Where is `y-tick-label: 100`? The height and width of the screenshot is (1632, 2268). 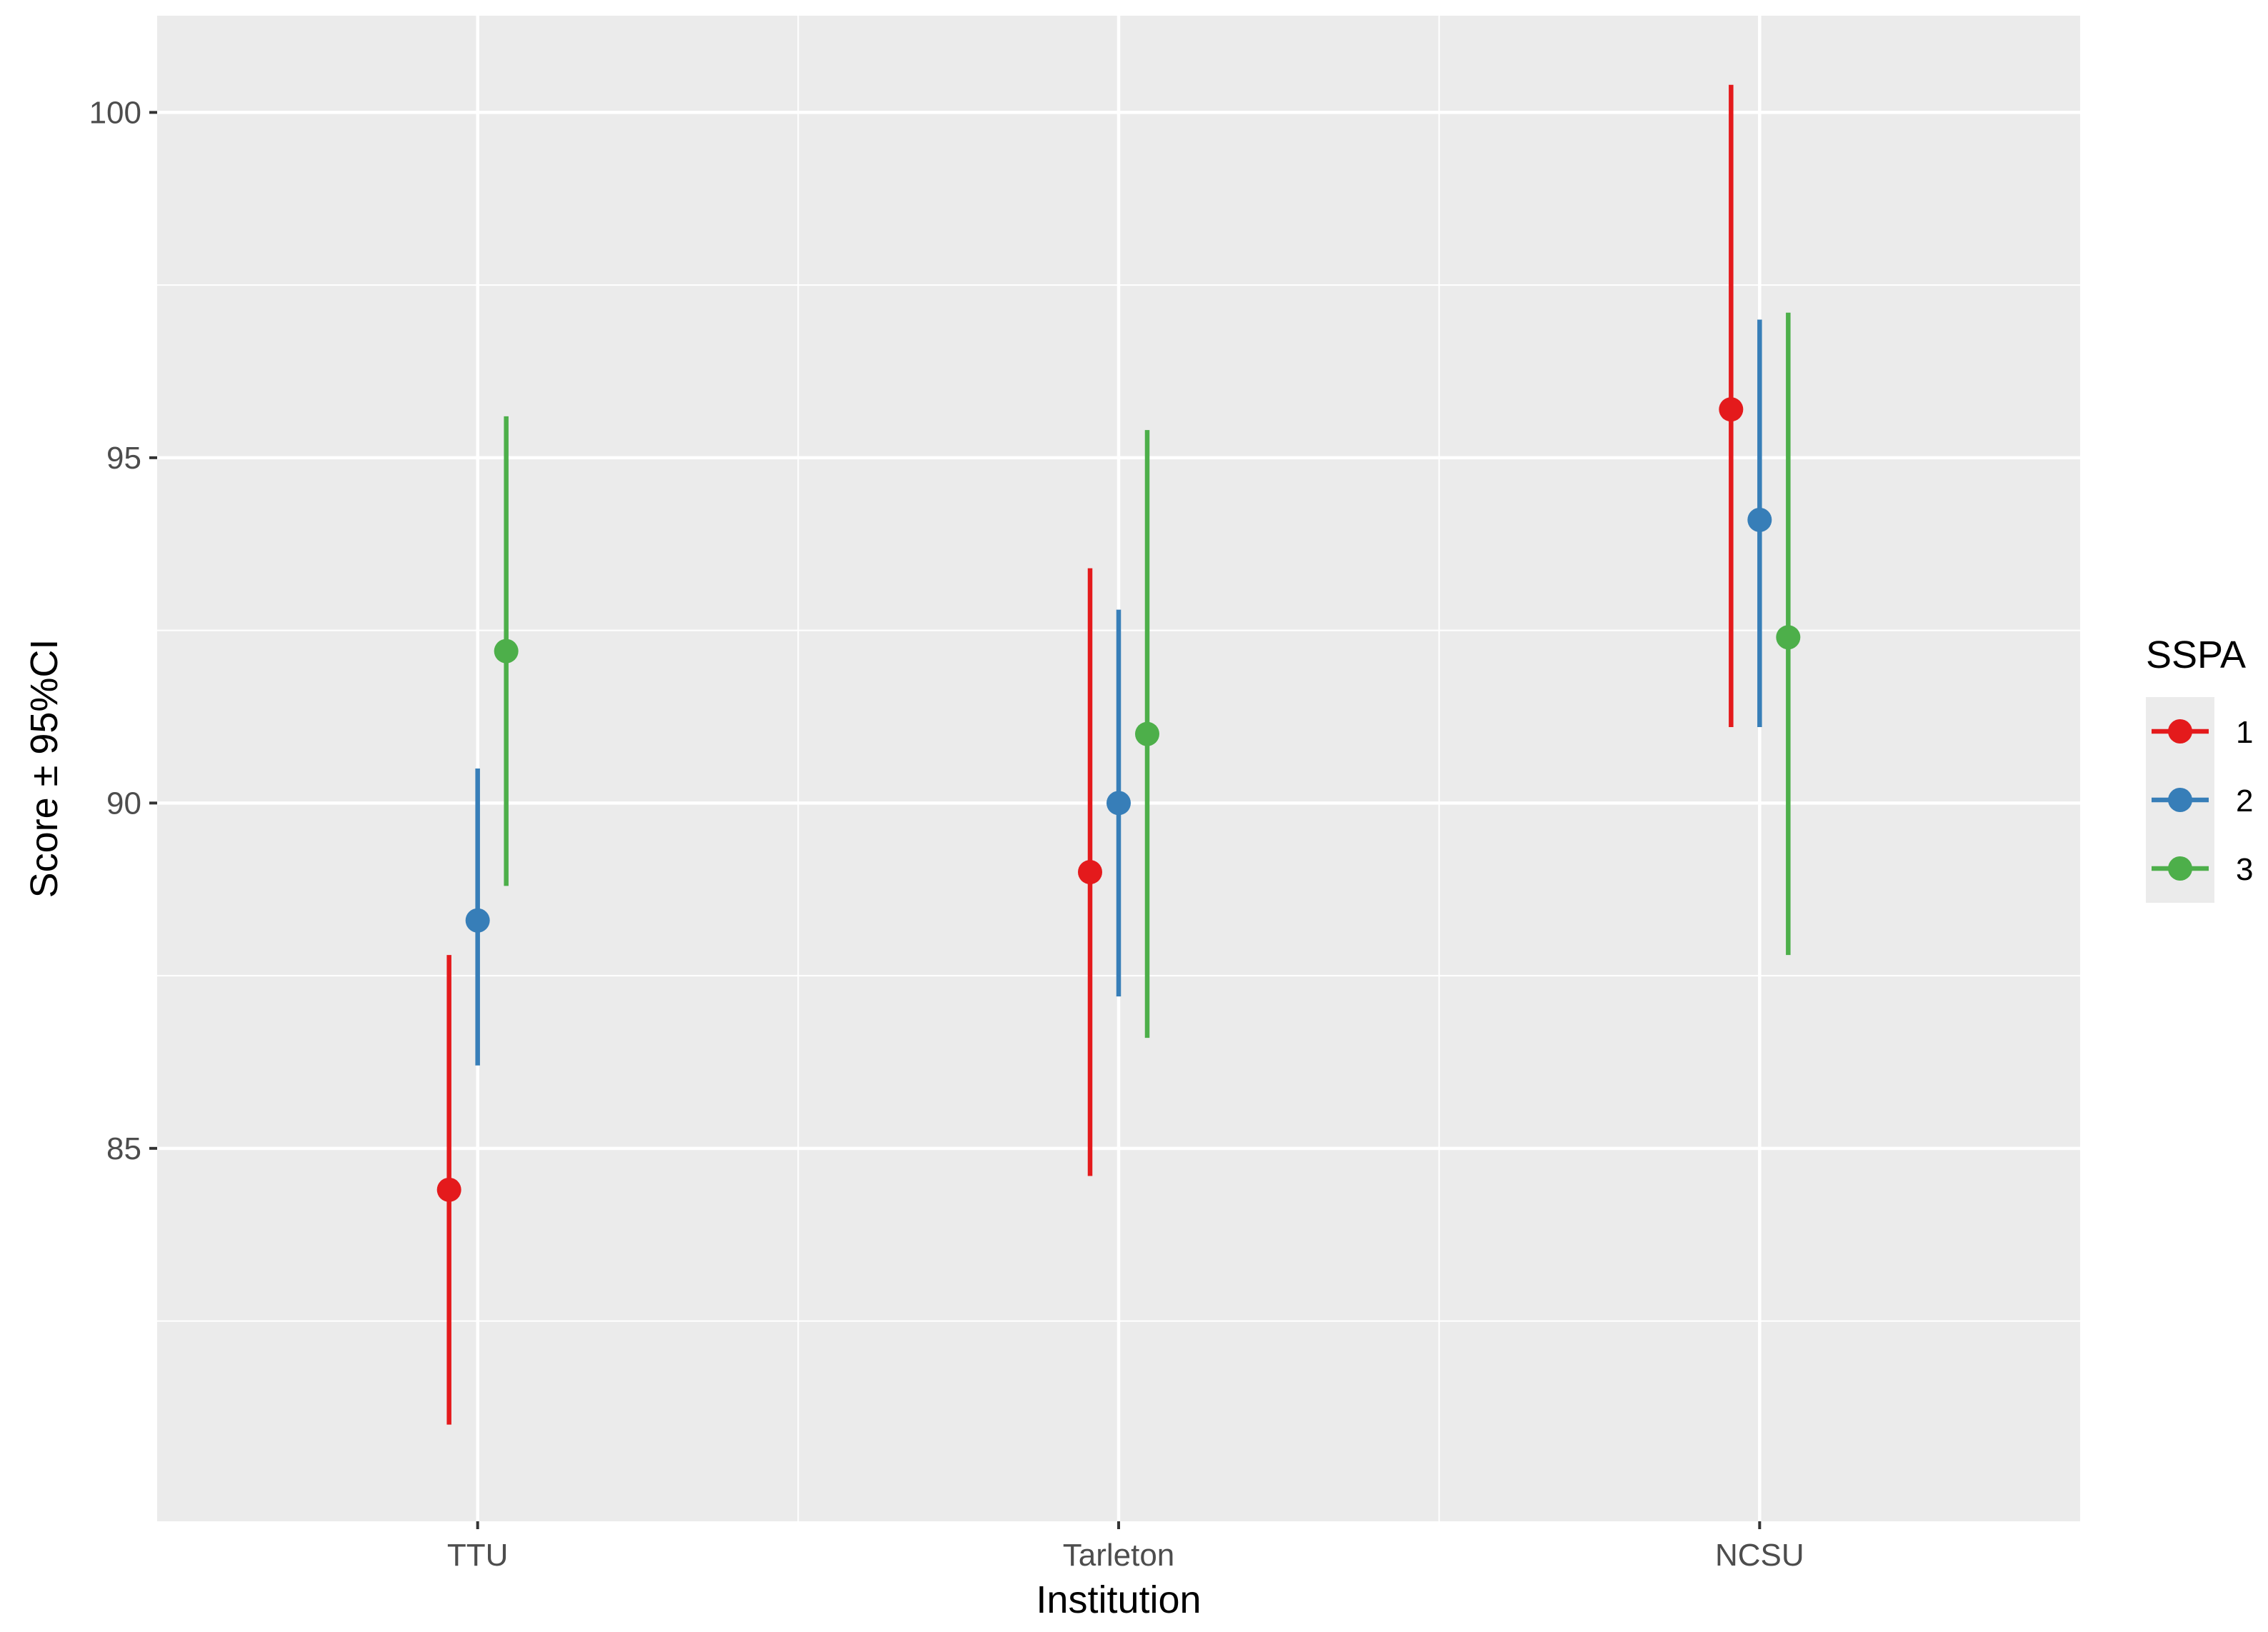
y-tick-label: 100 is located at coordinates (115, 112).